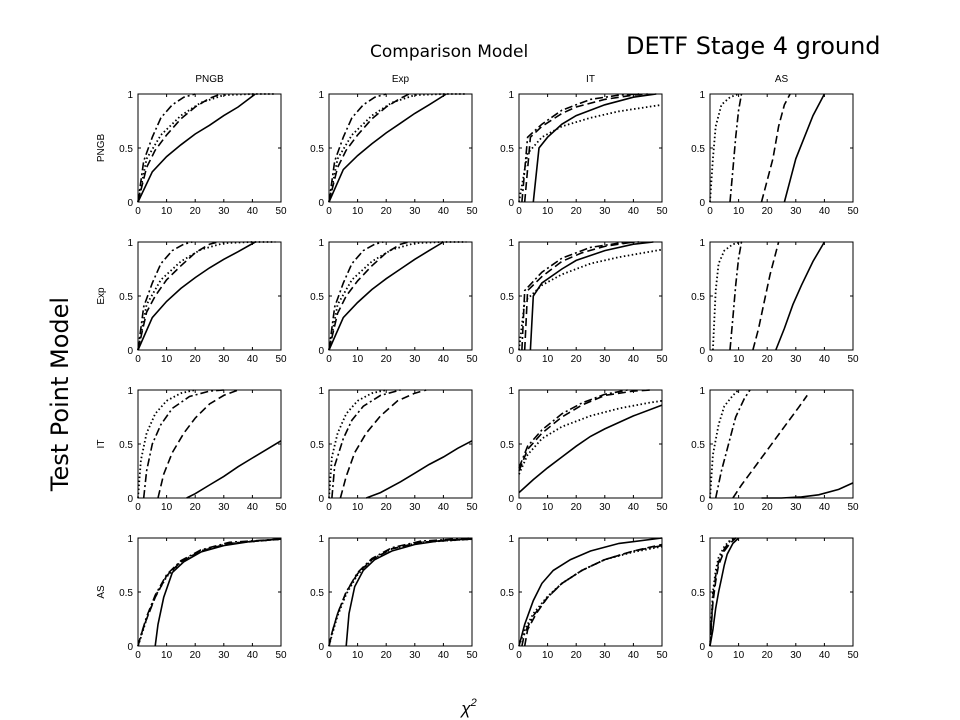  Describe the element at coordinates (401, 79) in the screenshot. I see `column-title-exp: Exp` at that location.